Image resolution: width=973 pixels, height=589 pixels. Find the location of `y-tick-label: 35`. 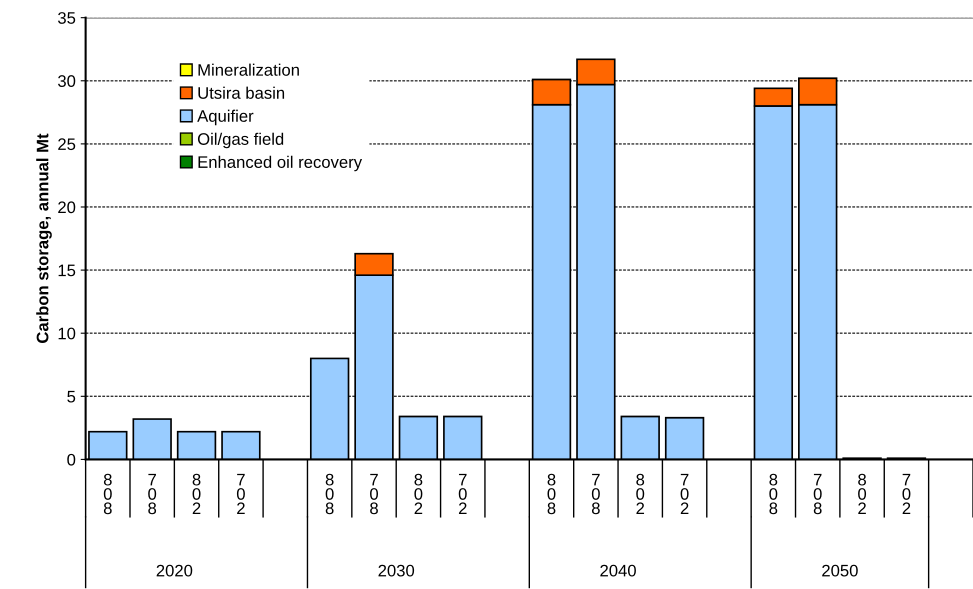

y-tick-label: 35 is located at coordinates (67, 18).